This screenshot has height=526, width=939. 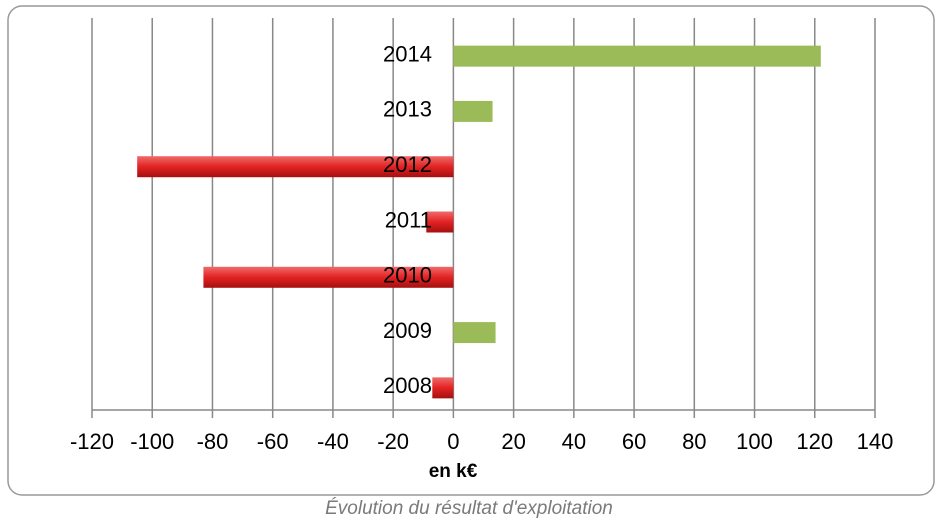 I want to click on x-tick-label: 20, so click(x=513, y=441).